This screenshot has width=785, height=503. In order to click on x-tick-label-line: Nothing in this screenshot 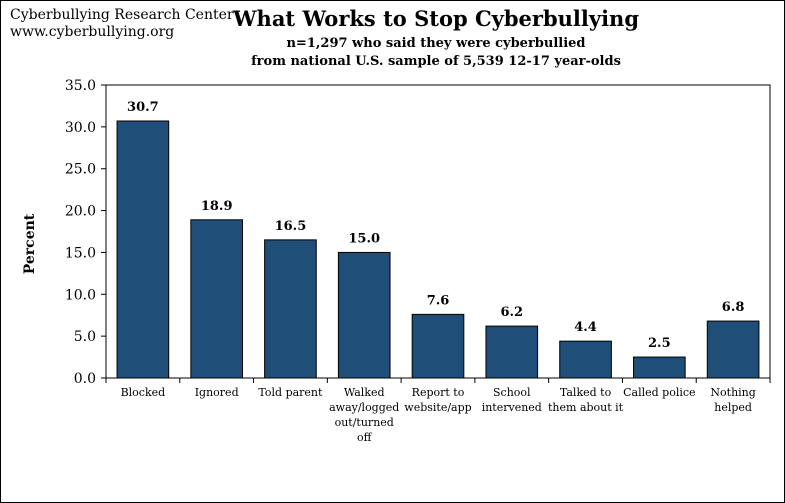, I will do `click(732, 392)`.